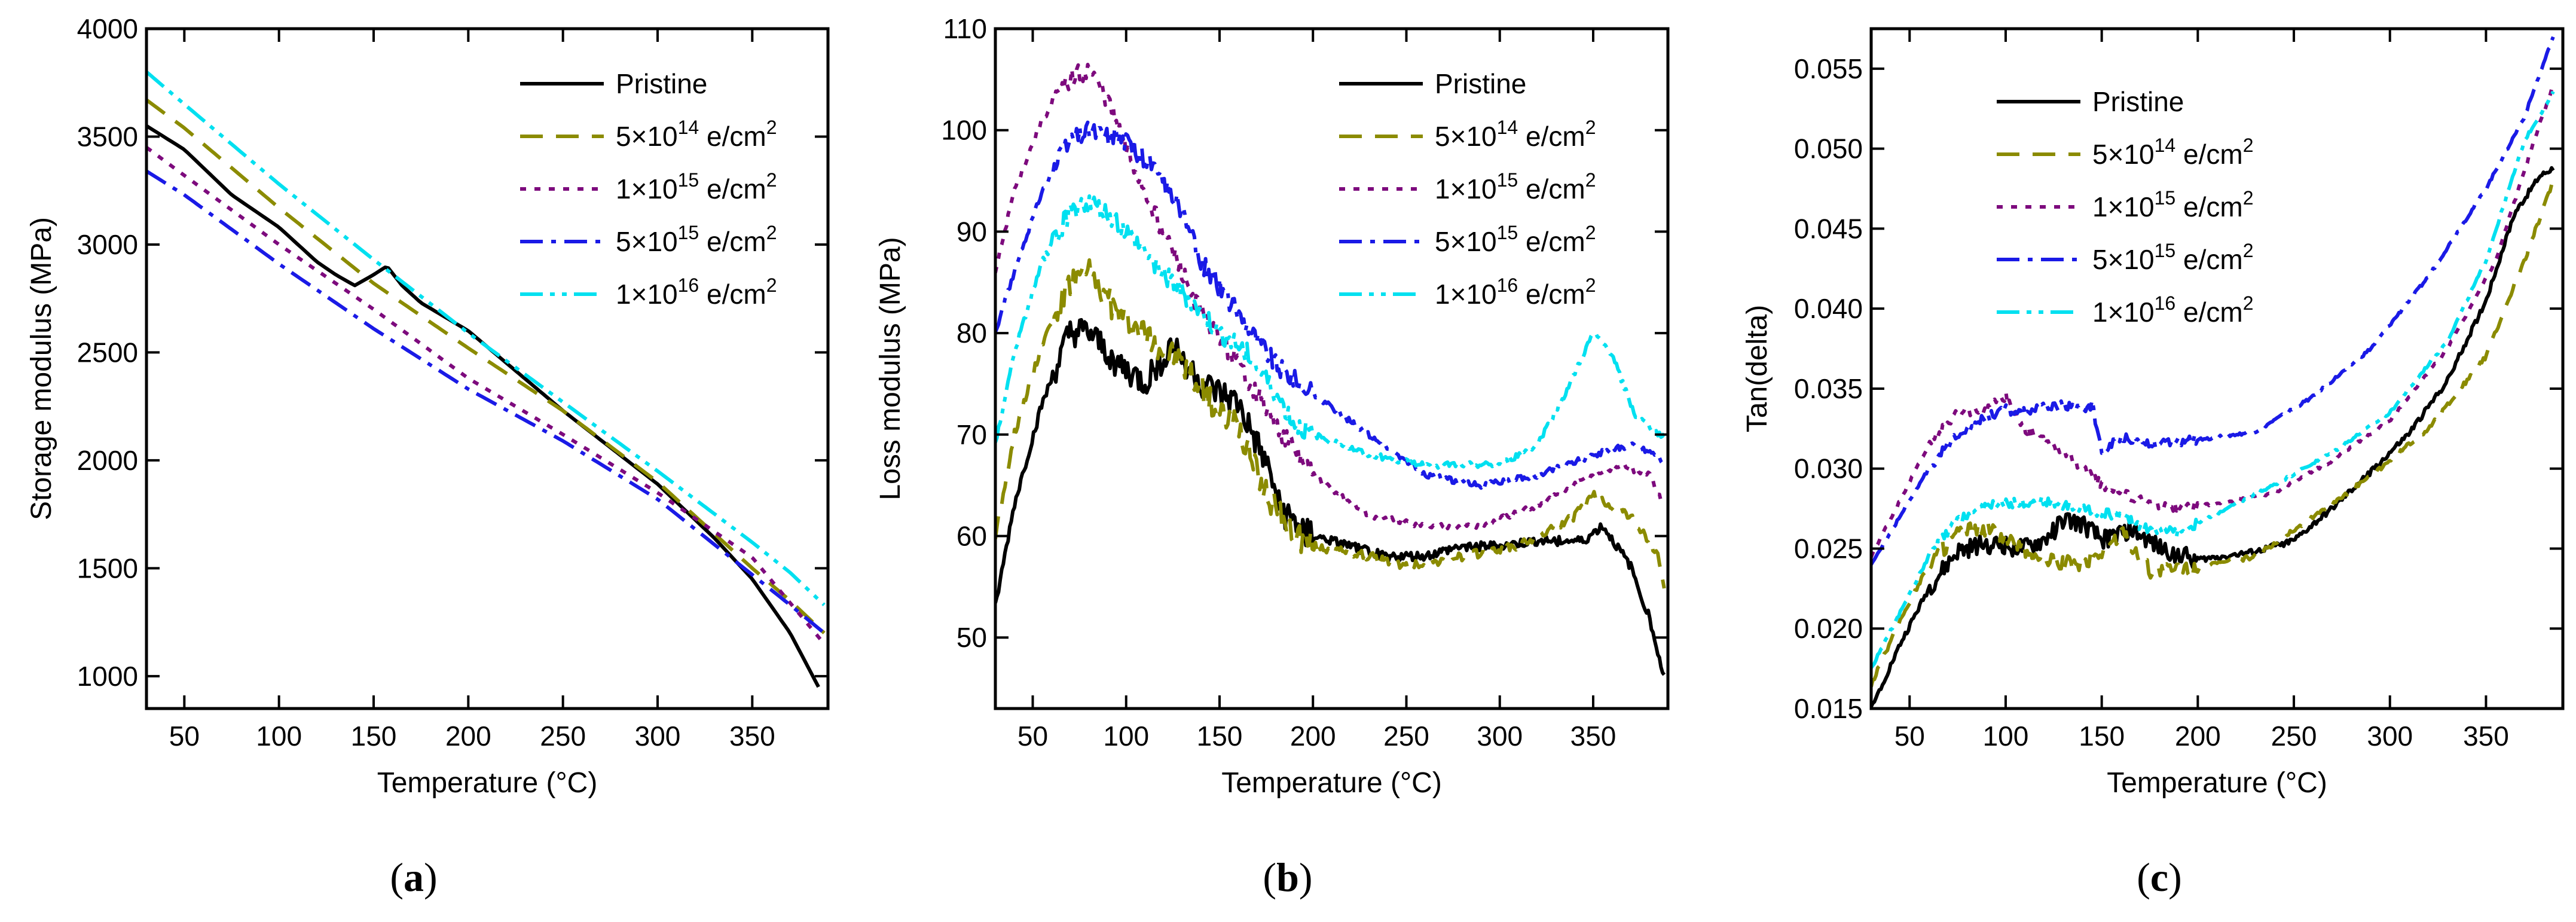 The width and height of the screenshot is (2576, 922). I want to click on y-tick-label: 70, so click(972, 434).